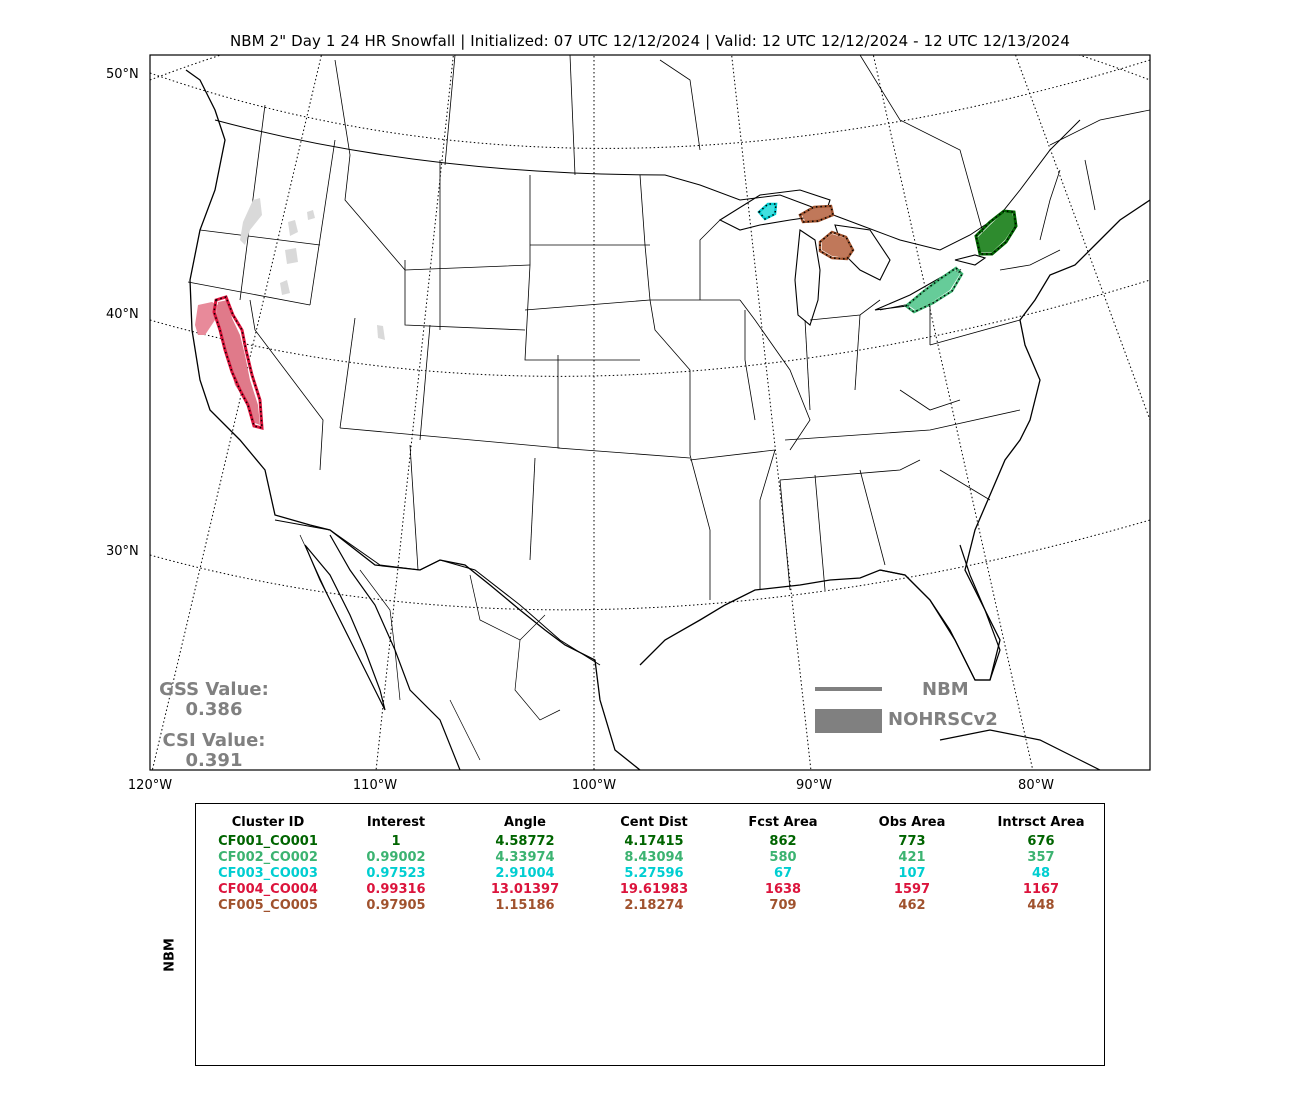  What do you see at coordinates (654, 857) in the screenshot?
I see `table-cell-cent-dist: 8.43094` at bounding box center [654, 857].